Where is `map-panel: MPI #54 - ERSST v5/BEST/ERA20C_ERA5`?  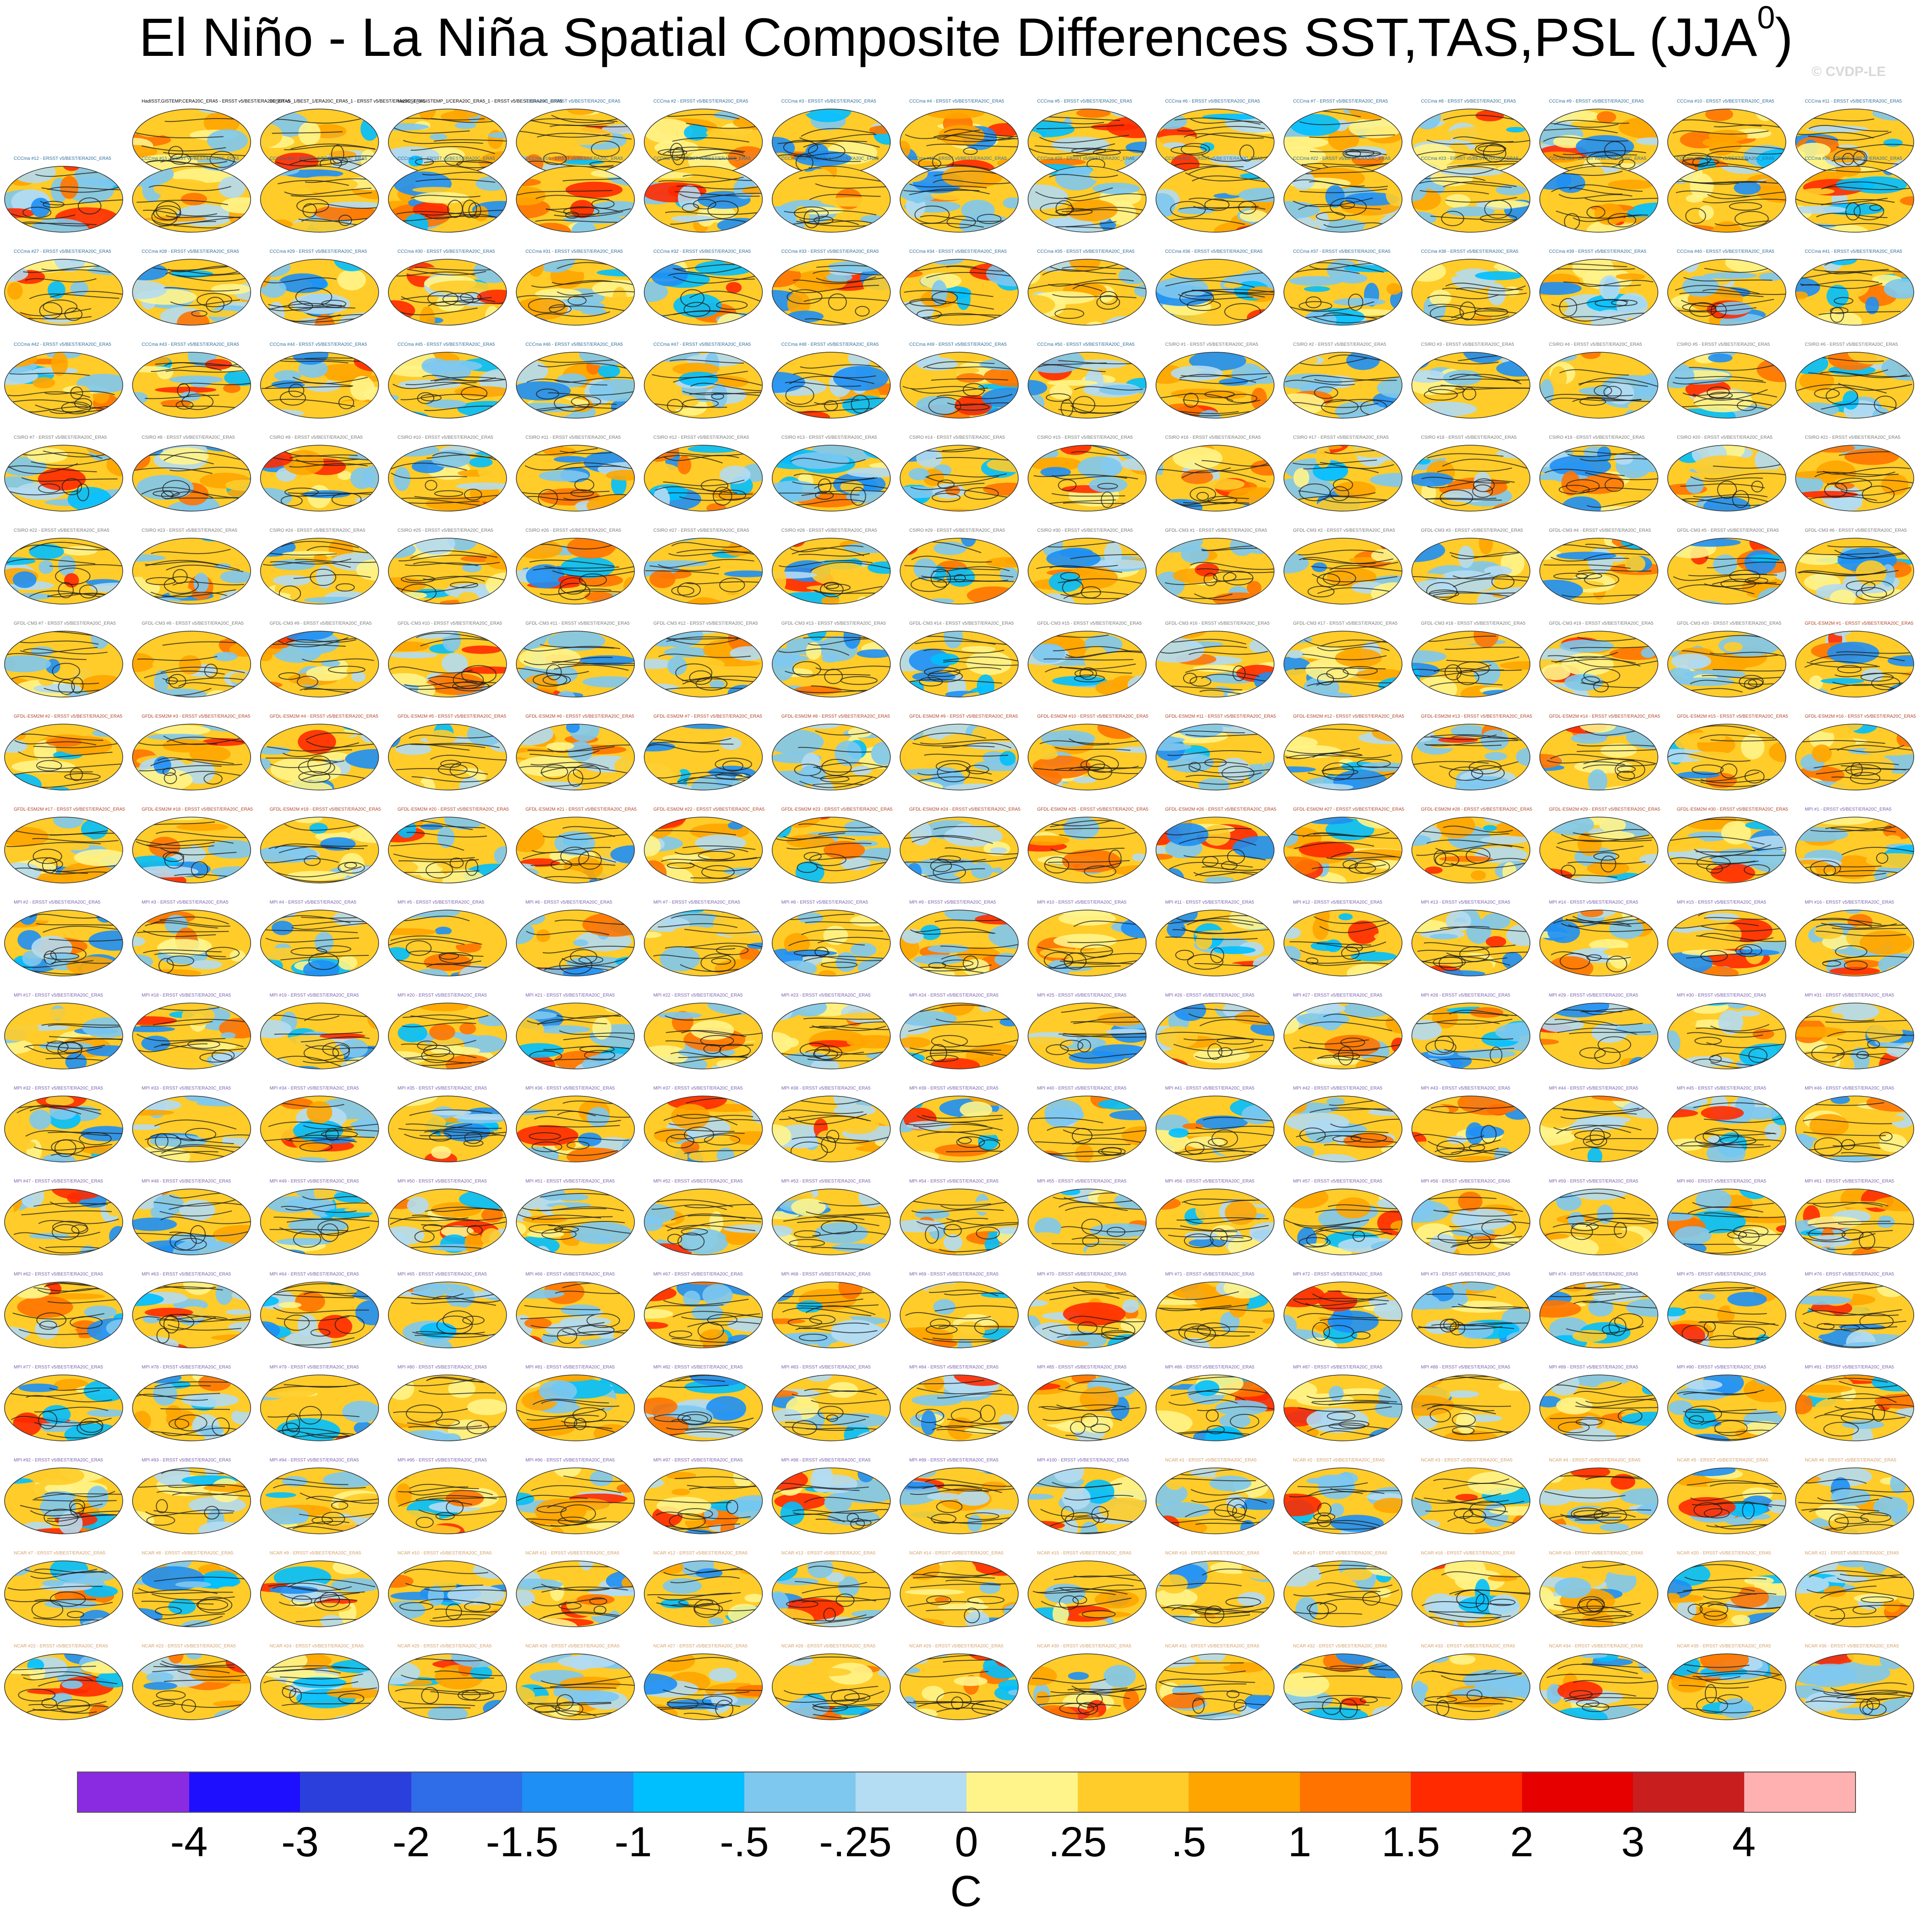 map-panel: MPI #54 - ERSST v5/BEST/ERA20C_ERA5 is located at coordinates (959, 1217).